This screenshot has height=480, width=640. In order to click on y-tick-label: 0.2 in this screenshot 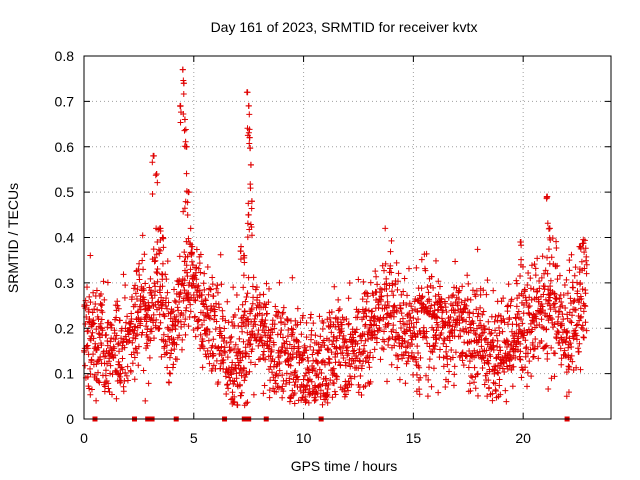, I will do `click(65, 328)`.